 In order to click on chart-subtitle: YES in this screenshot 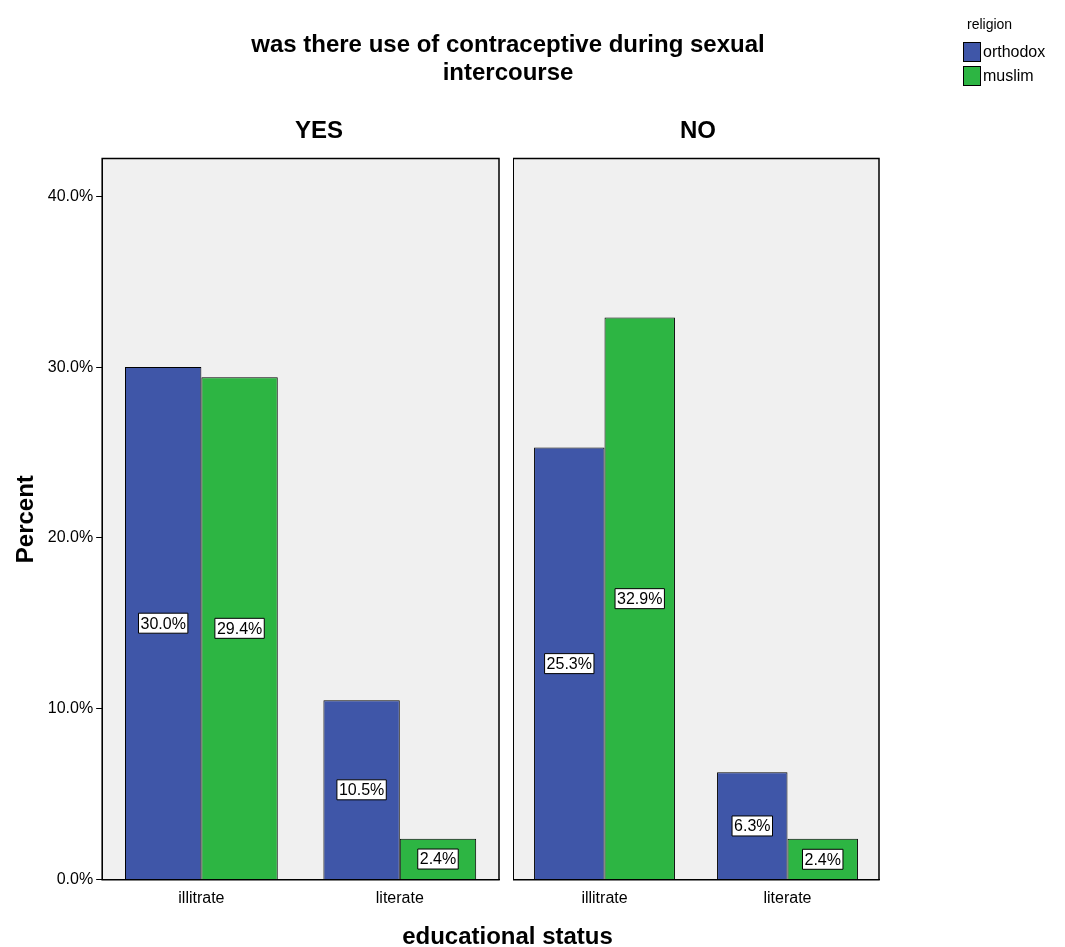, I will do `click(319, 130)`.